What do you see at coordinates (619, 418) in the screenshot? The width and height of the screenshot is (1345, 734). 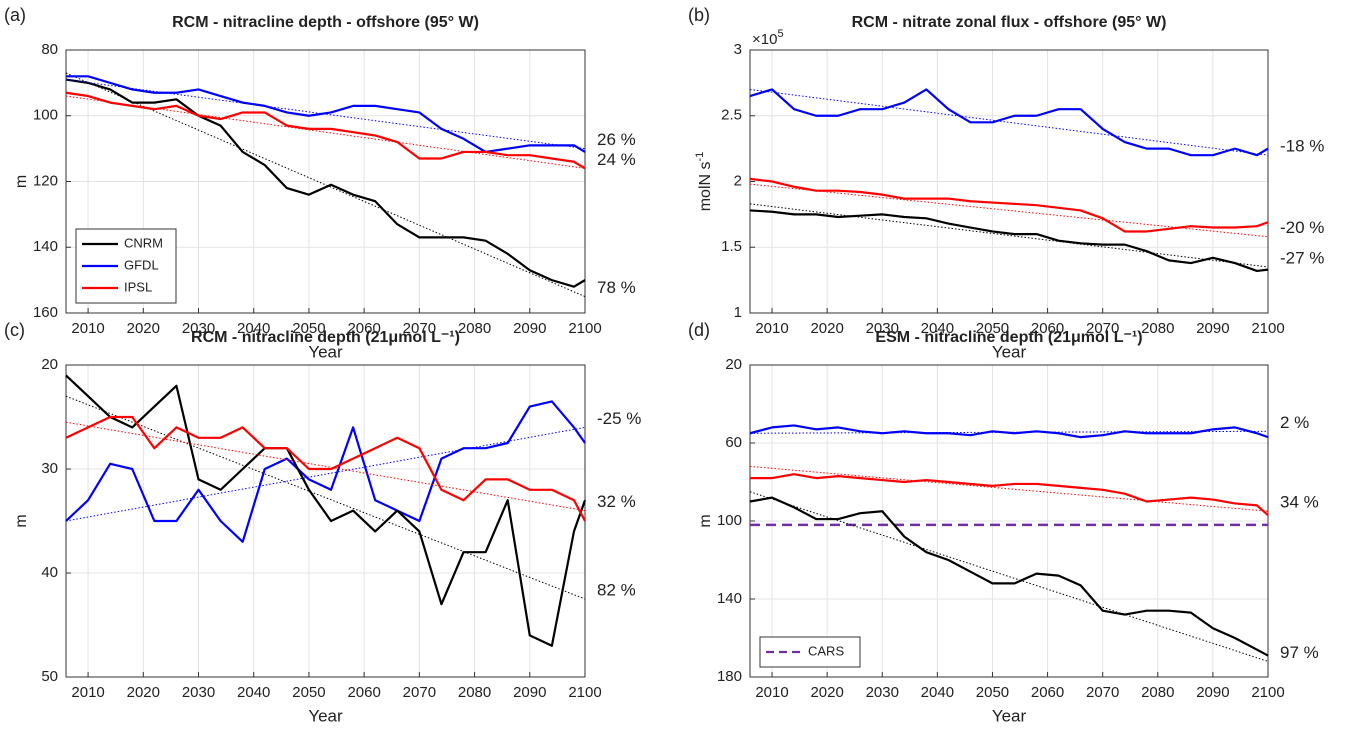 I see `trend-label: -25 %` at bounding box center [619, 418].